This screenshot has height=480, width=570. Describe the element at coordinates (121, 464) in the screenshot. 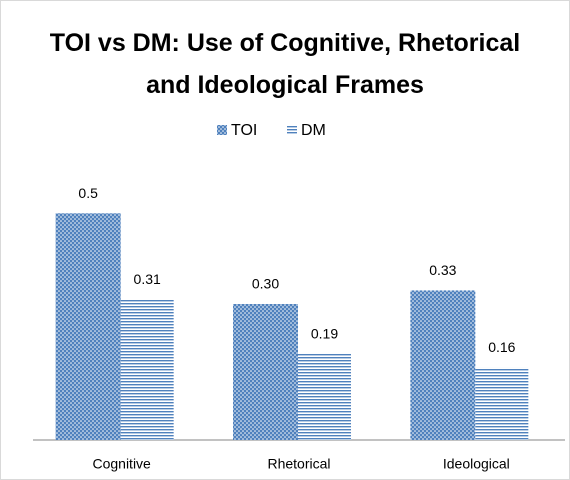

I see `x-tick-label: Cognitive` at that location.